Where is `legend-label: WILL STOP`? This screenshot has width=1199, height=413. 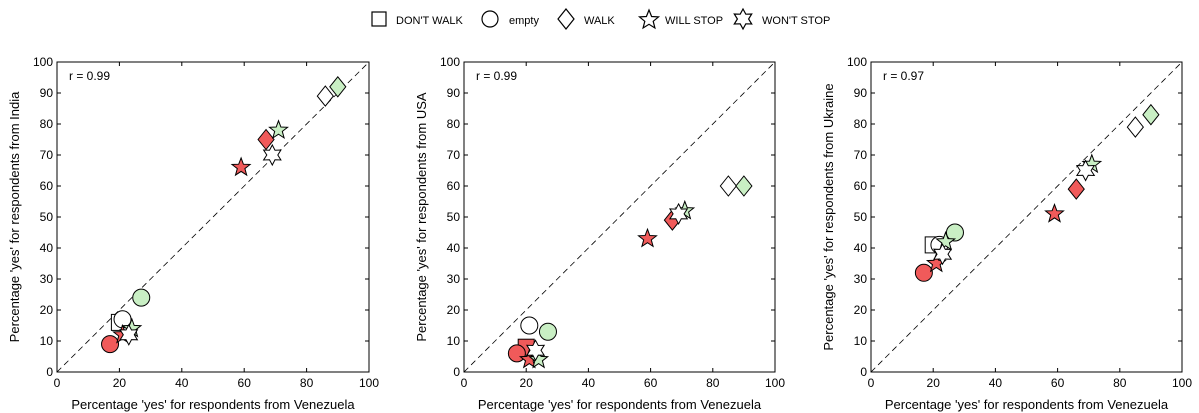 legend-label: WILL STOP is located at coordinates (694, 21).